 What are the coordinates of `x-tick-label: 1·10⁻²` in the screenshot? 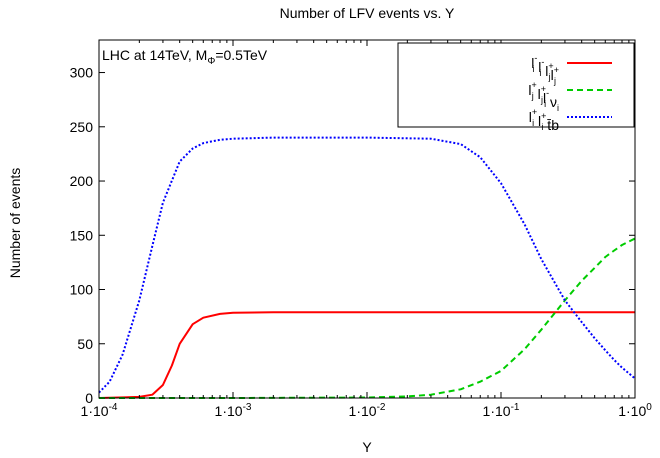 It's located at (367, 410).